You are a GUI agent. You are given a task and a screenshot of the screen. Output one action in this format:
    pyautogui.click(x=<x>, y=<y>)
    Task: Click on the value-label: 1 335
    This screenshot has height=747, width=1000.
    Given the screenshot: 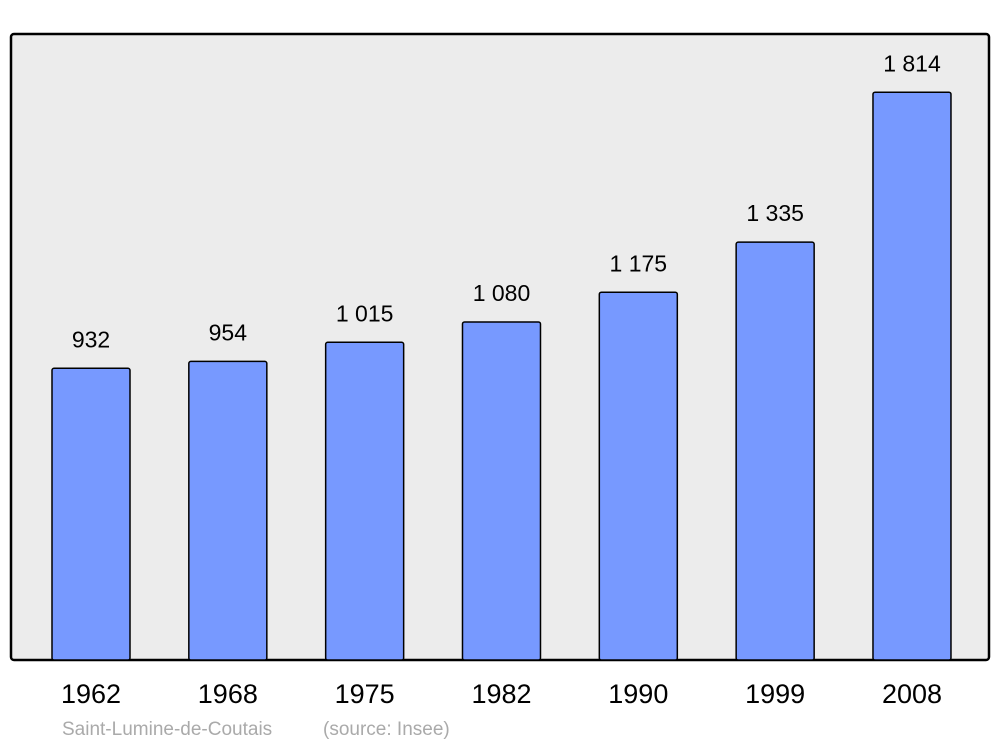 What is the action you would take?
    pyautogui.click(x=775, y=213)
    